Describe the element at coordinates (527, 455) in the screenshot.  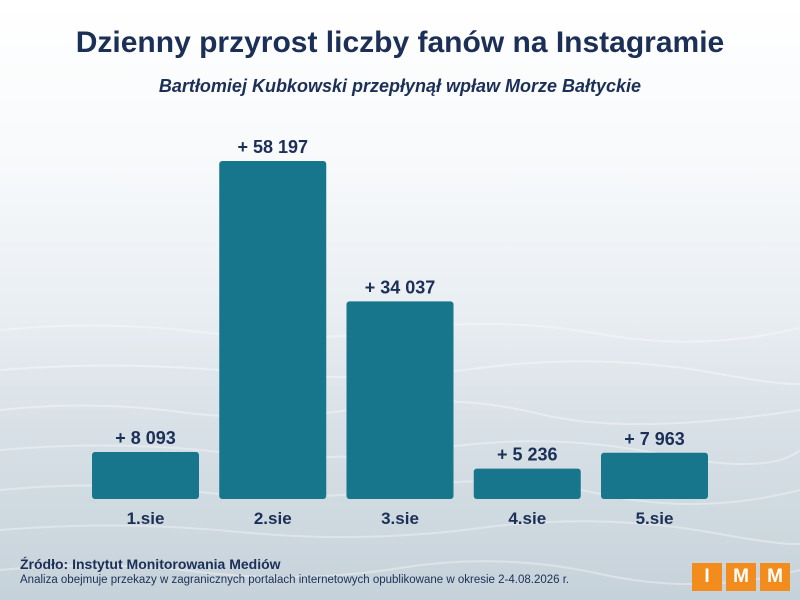
I see `data-label-4.sie: + 5 236` at that location.